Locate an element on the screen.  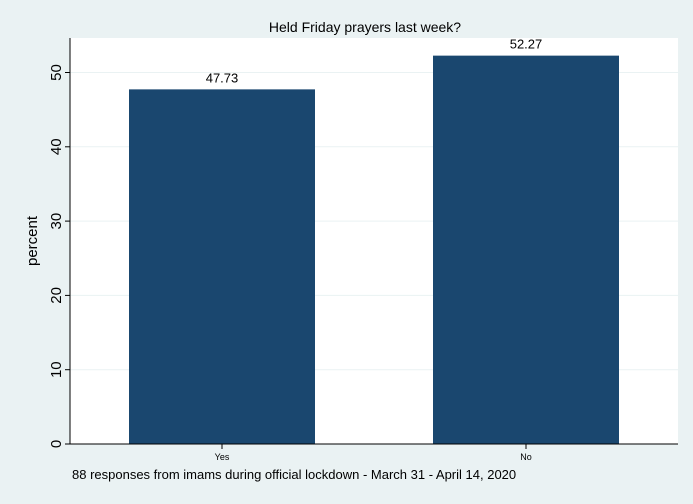
data-label: 52.27 is located at coordinates (526, 44).